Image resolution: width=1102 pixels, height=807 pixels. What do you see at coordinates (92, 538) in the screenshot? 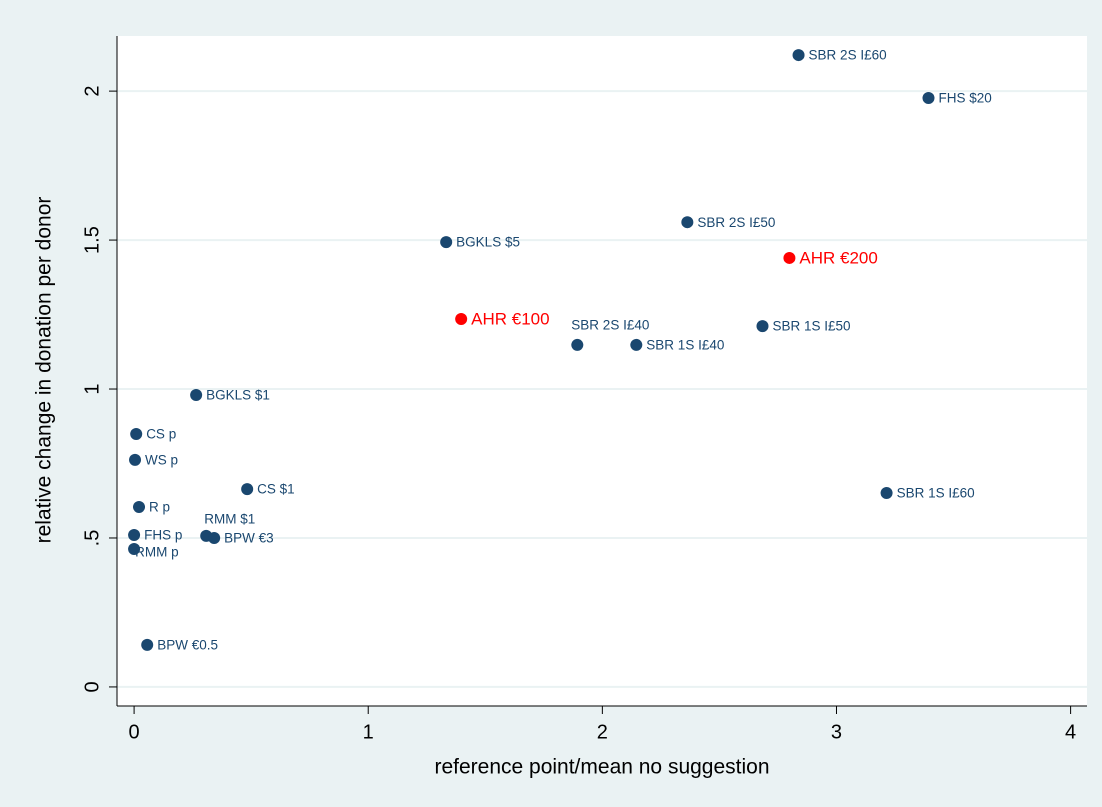
I see `y-tick-label: .5` at bounding box center [92, 538].